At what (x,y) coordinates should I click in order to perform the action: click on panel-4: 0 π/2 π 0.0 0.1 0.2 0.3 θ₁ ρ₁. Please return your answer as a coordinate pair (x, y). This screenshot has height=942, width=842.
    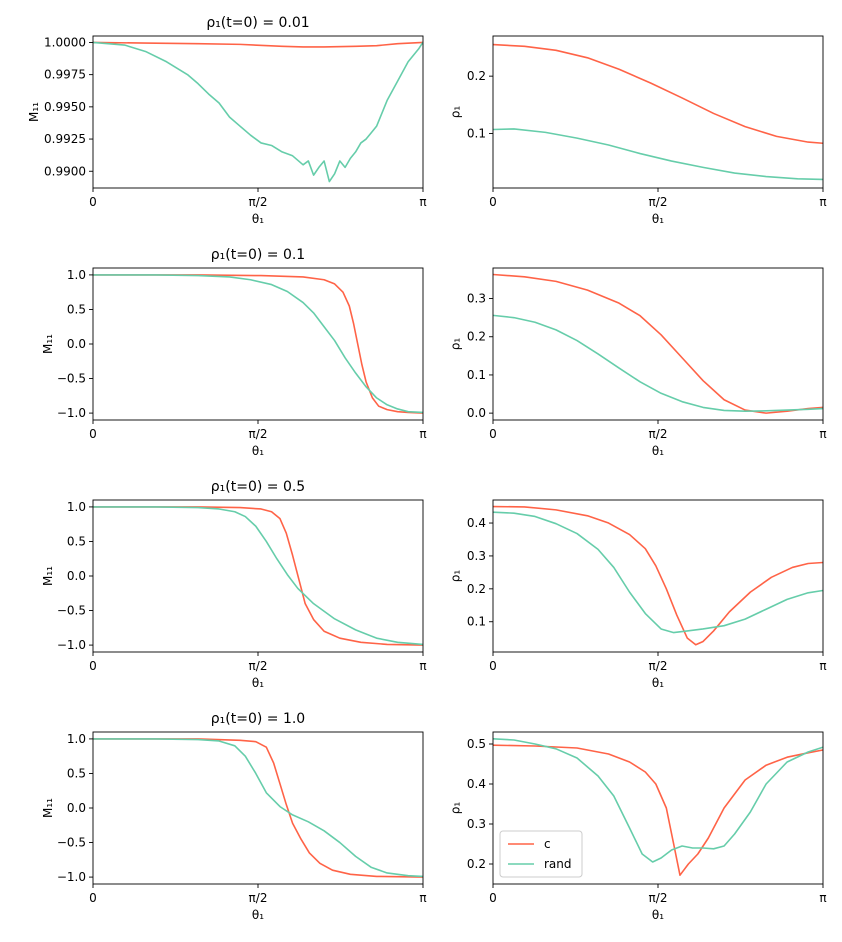
    Looking at the image, I should click on (637, 362).